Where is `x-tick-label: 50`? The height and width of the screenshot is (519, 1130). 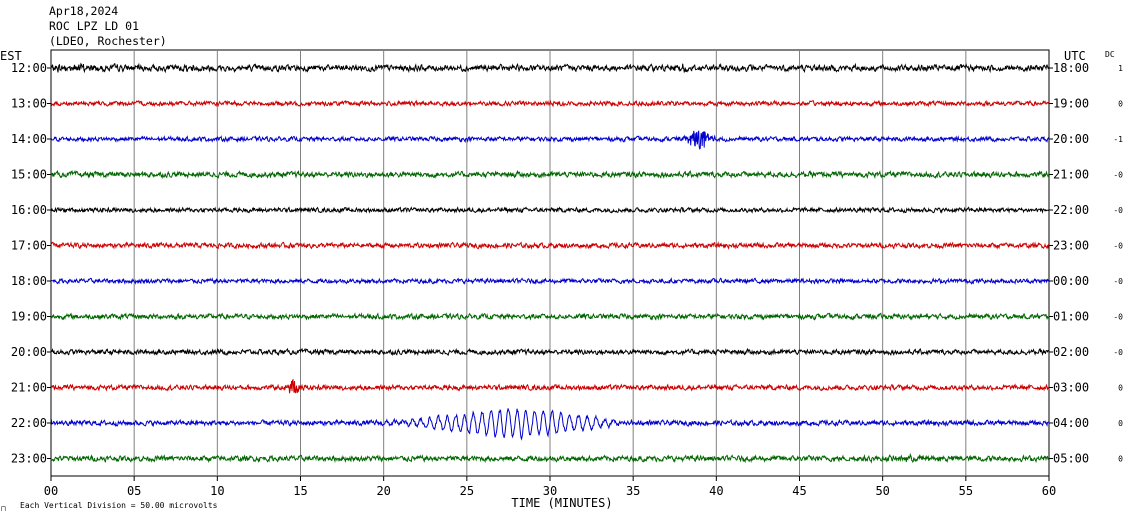 x-tick-label: 50 is located at coordinates (882, 491).